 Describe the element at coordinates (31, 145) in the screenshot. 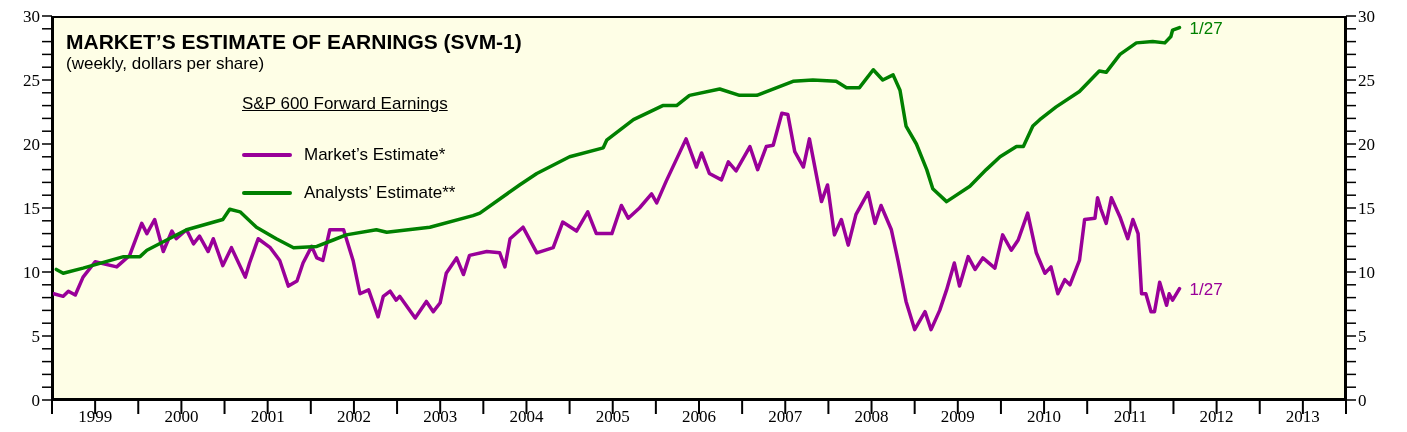

I see `y-tick-label: 20` at that location.